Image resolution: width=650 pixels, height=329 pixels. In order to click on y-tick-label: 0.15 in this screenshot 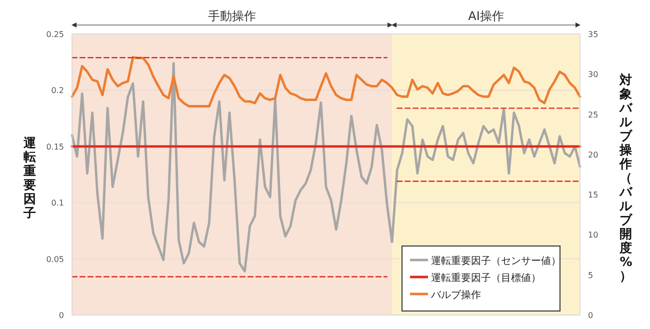, I will do `click(55, 147)`.